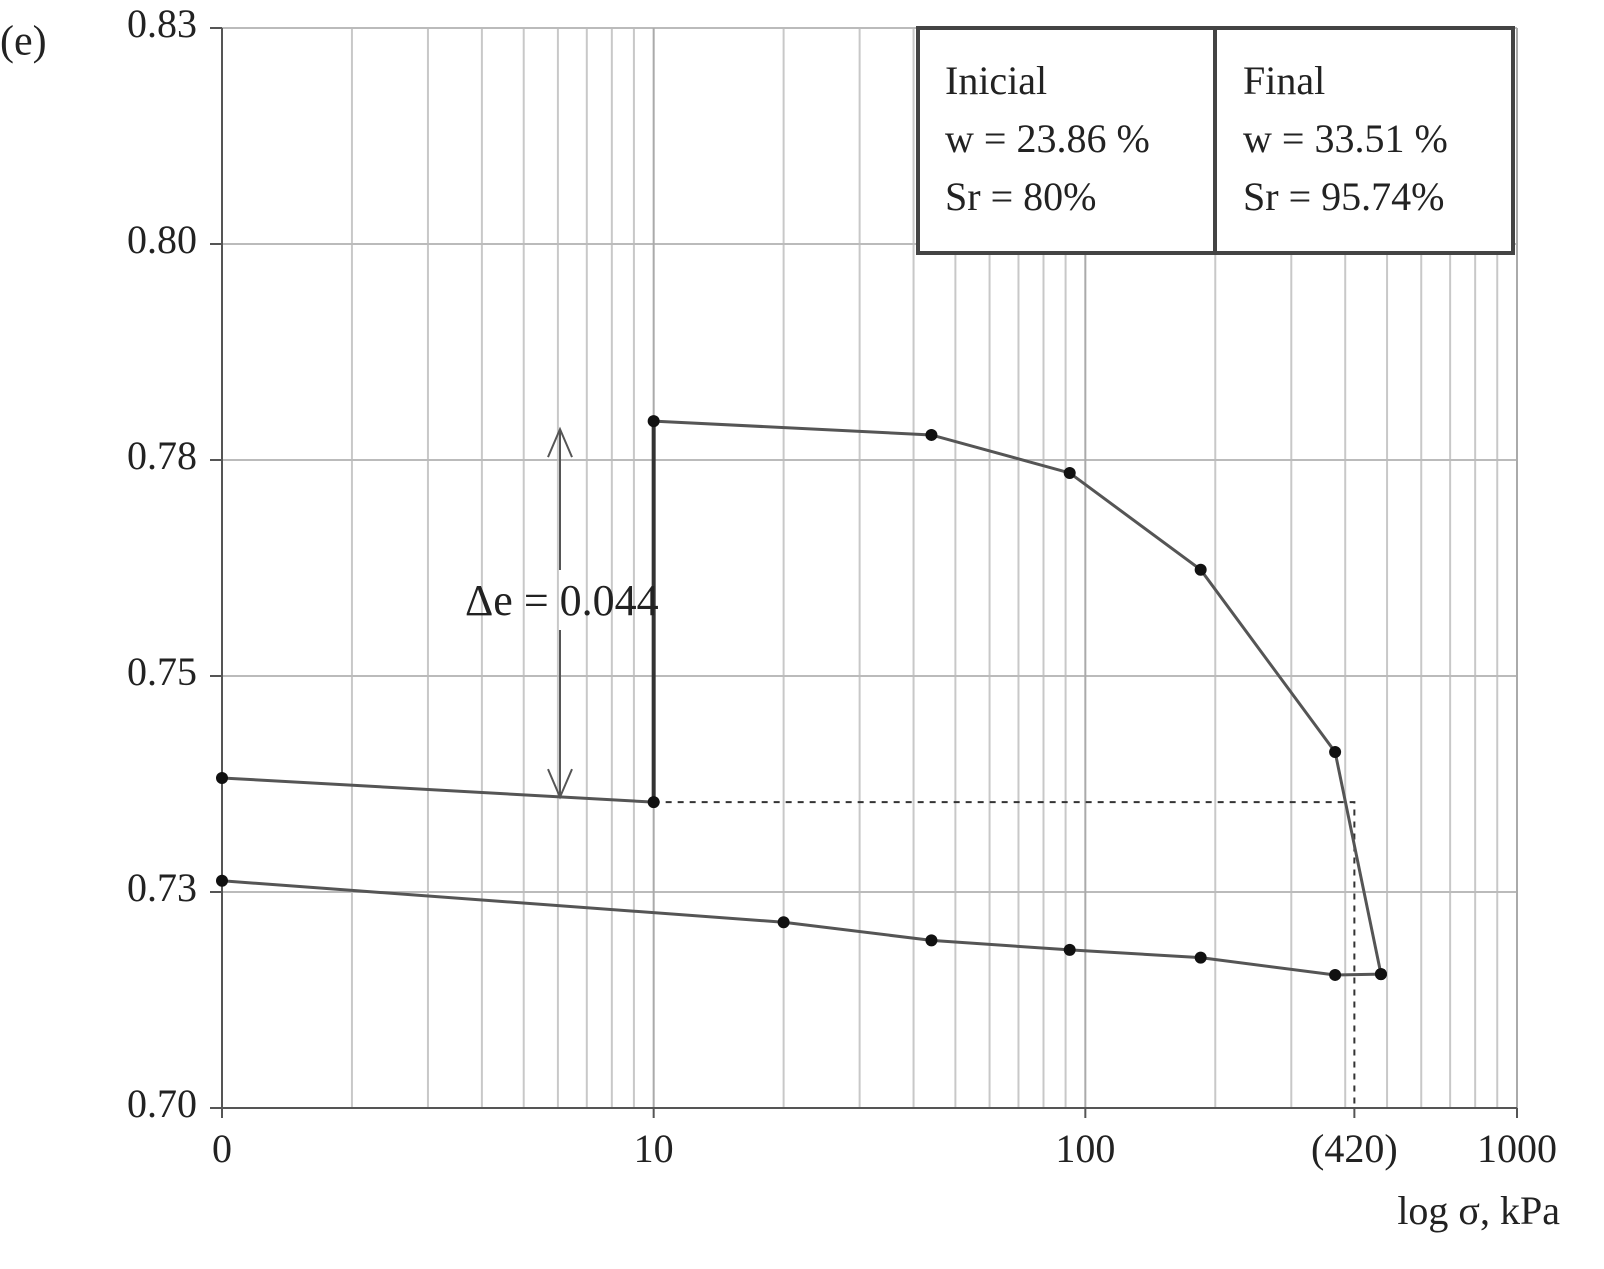  Describe the element at coordinates (162, 239) in the screenshot. I see `y-tick-label: 0.80` at that location.